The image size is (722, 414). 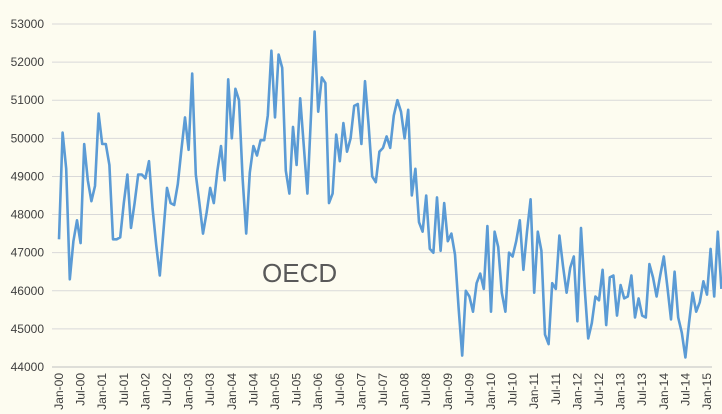 What do you see at coordinates (28, 100) in the screenshot?
I see `y-tick-label: 51000` at bounding box center [28, 100].